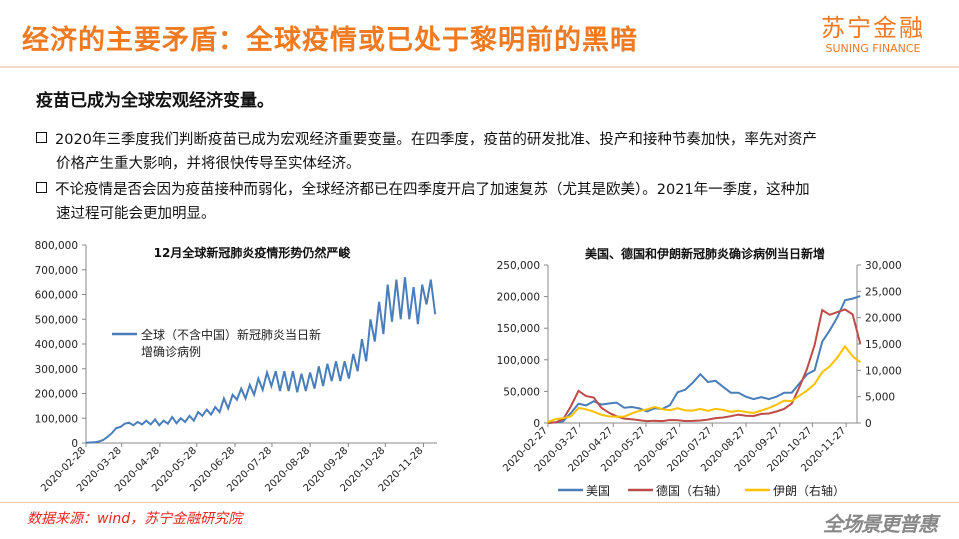 The width and height of the screenshot is (959, 539). Describe the element at coordinates (880, 524) in the screenshot. I see `slogan-logo: 全场景更普惠` at that location.